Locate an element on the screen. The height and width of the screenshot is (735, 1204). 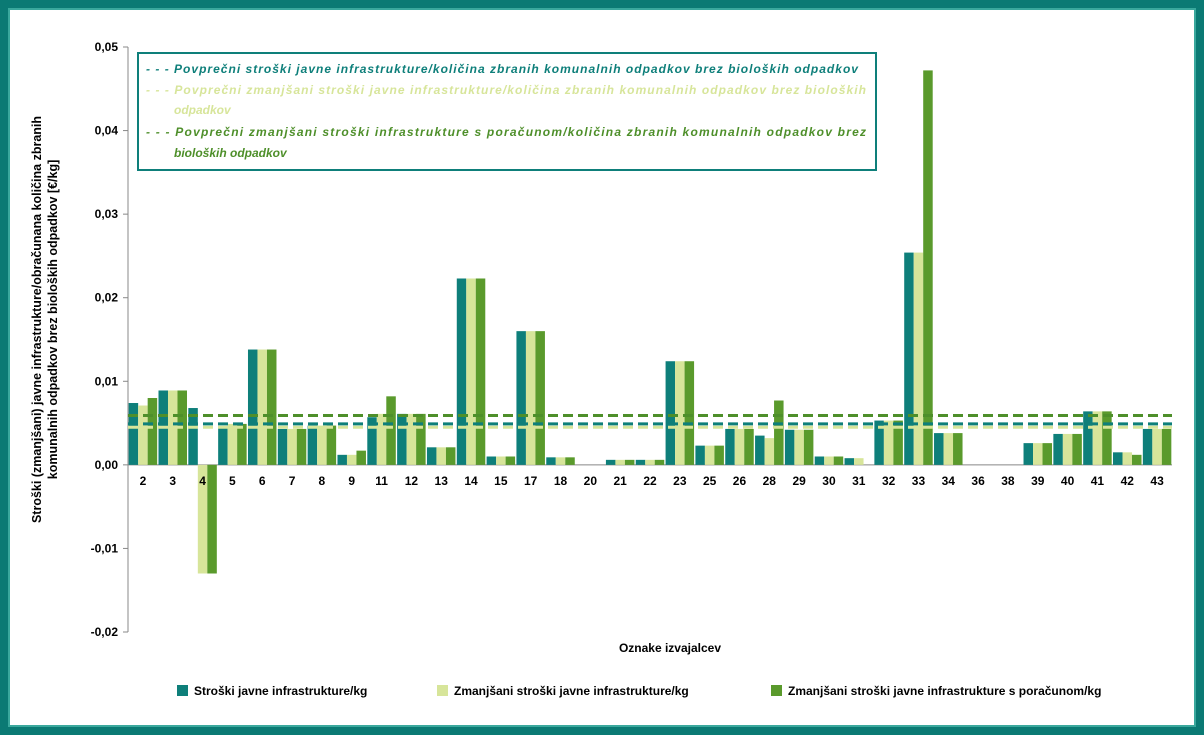
x-tick-label: 18 is located at coordinates (561, 481).